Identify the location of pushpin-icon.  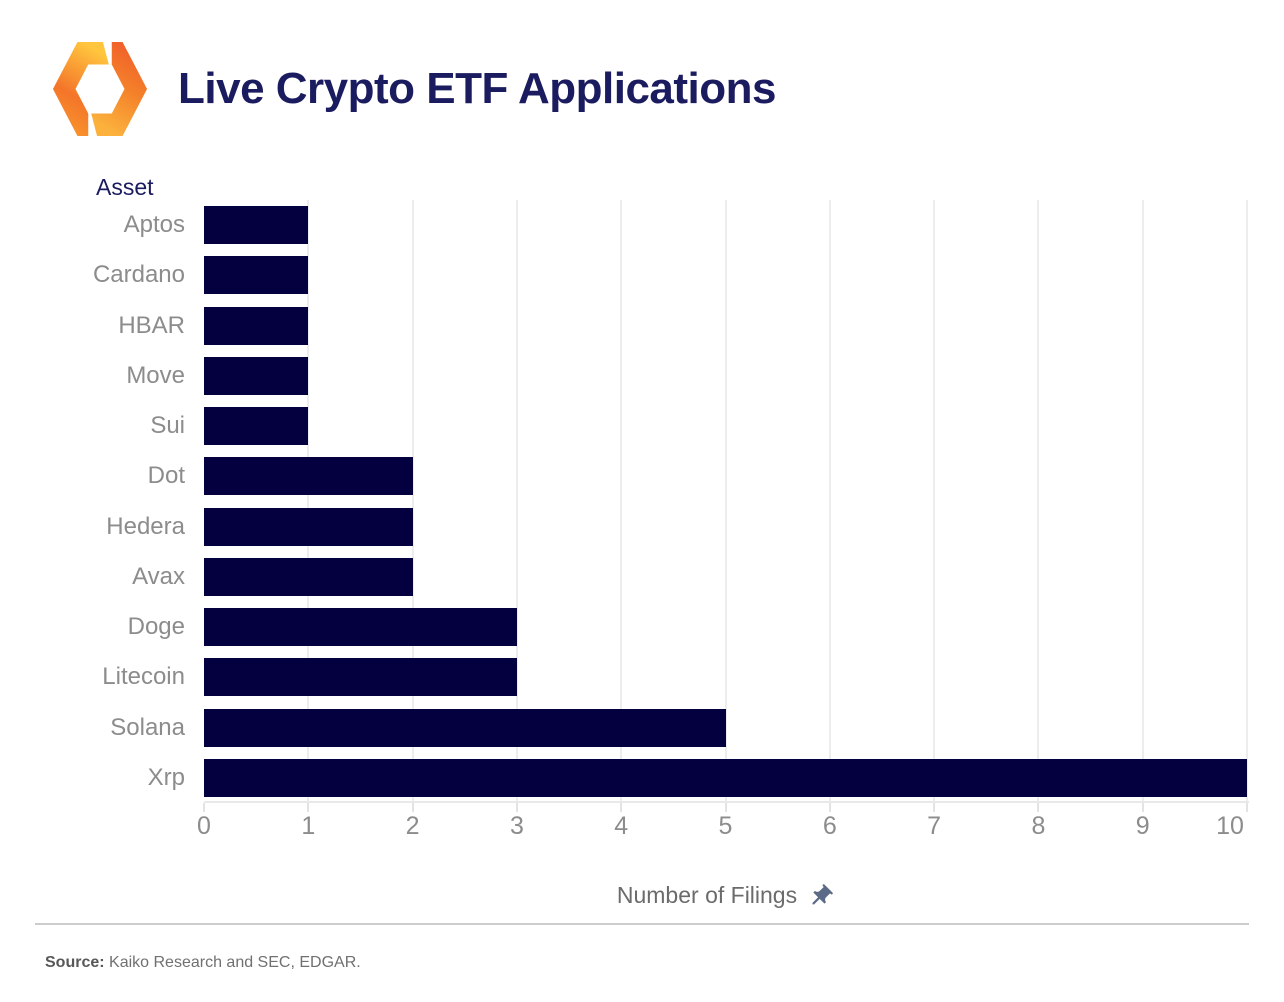
(820, 899).